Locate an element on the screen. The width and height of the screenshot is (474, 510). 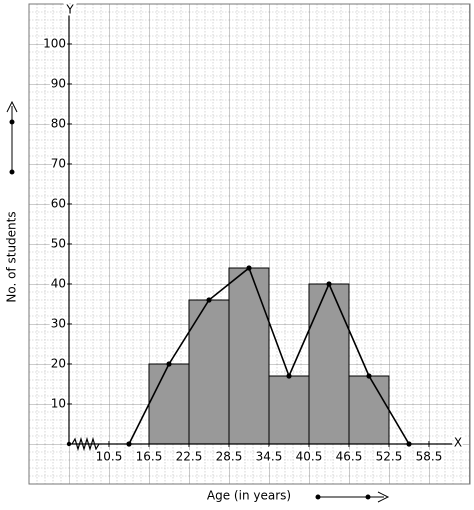
origin is located at coordinates (69, 444).